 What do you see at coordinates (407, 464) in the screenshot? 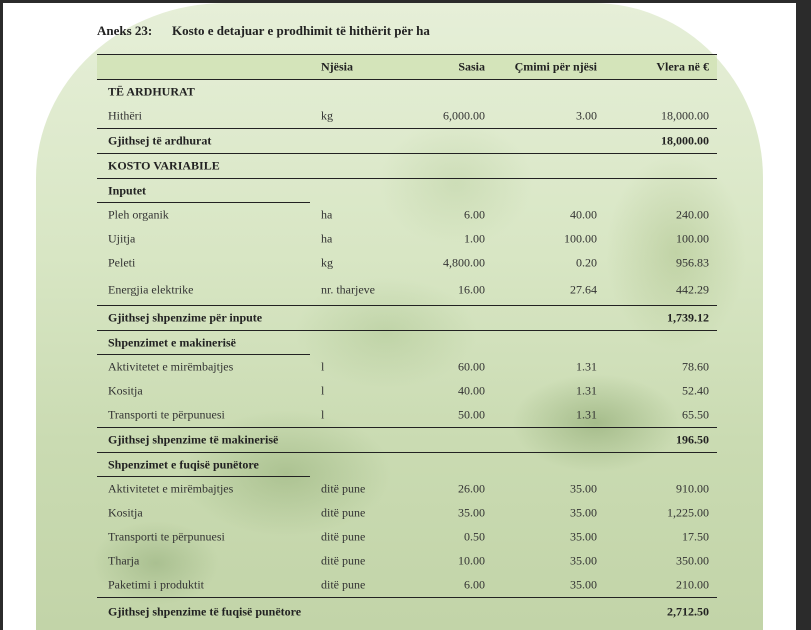
I see `section-header-row: Shpenzimet e fuqisë punëtore` at bounding box center [407, 464].